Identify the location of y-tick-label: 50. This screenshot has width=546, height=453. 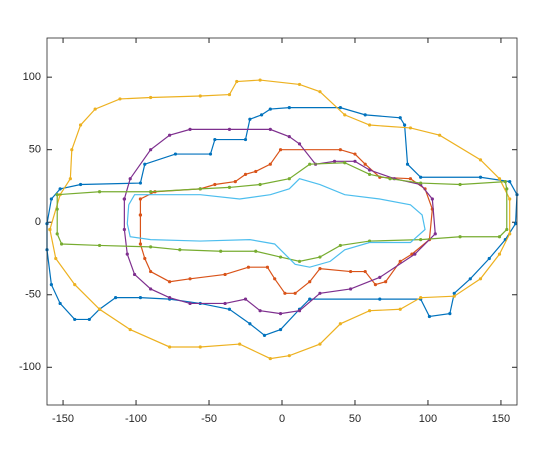
(35, 150).